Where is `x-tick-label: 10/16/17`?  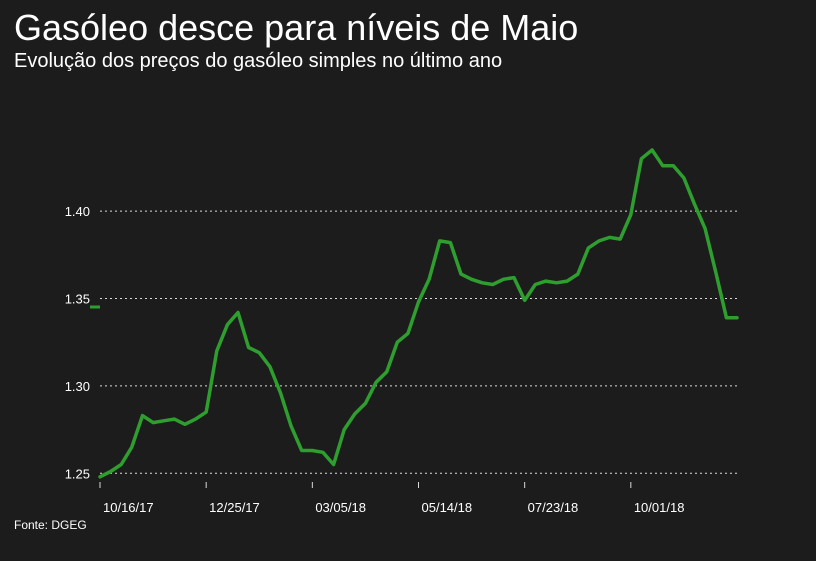
x-tick-label: 10/16/17 is located at coordinates (128, 507).